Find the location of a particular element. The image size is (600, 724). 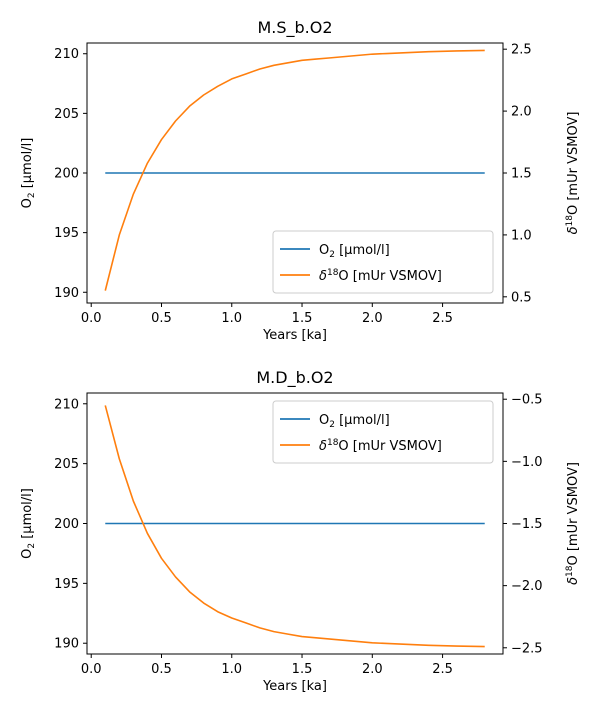

y-right-tick-label: −1.5 is located at coordinates (527, 524).